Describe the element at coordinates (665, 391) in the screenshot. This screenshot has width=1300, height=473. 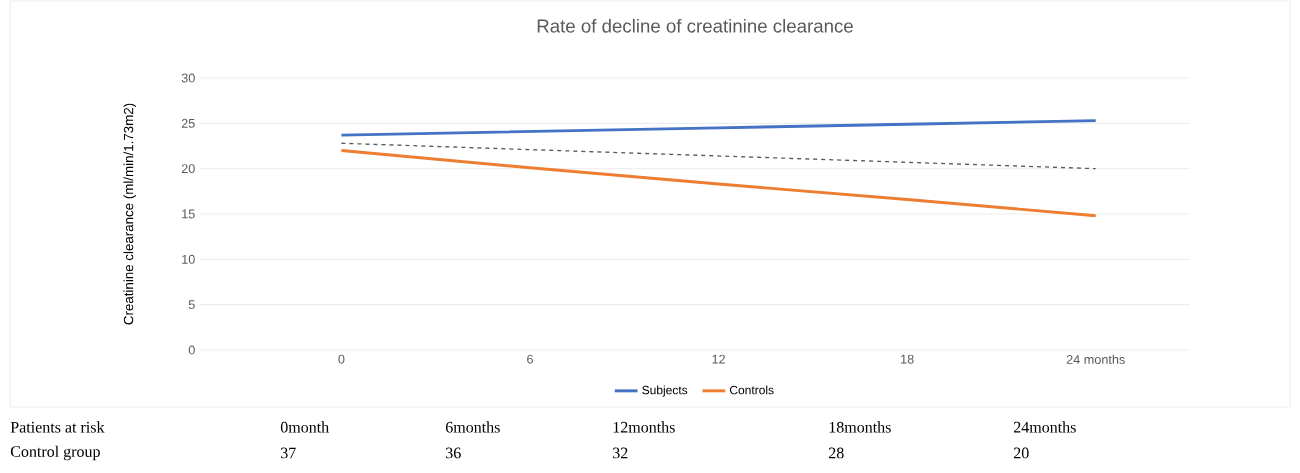
I see `legend-label: Subjects` at that location.